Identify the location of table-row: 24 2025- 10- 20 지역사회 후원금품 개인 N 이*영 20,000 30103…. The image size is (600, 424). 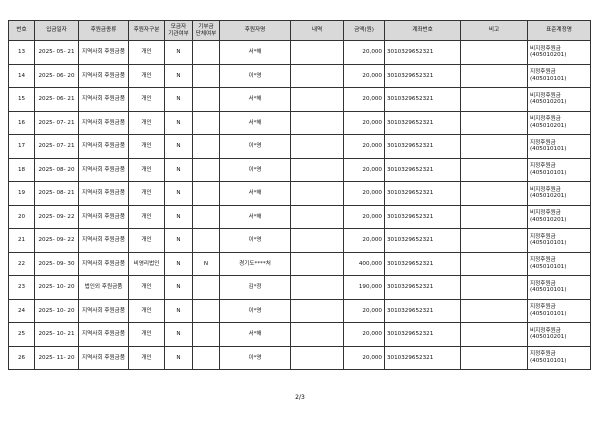
(299, 310).